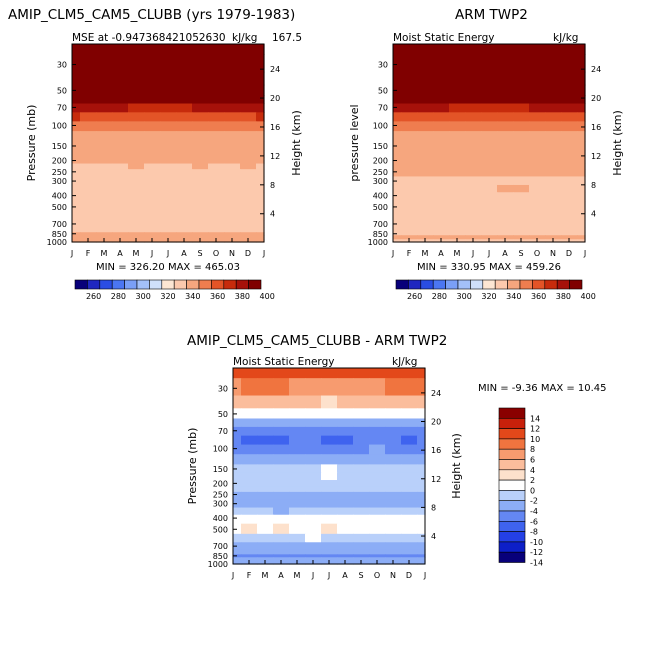 This screenshot has width=658, height=658. I want to click on model-height-tick-label: 16, so click(275, 127).